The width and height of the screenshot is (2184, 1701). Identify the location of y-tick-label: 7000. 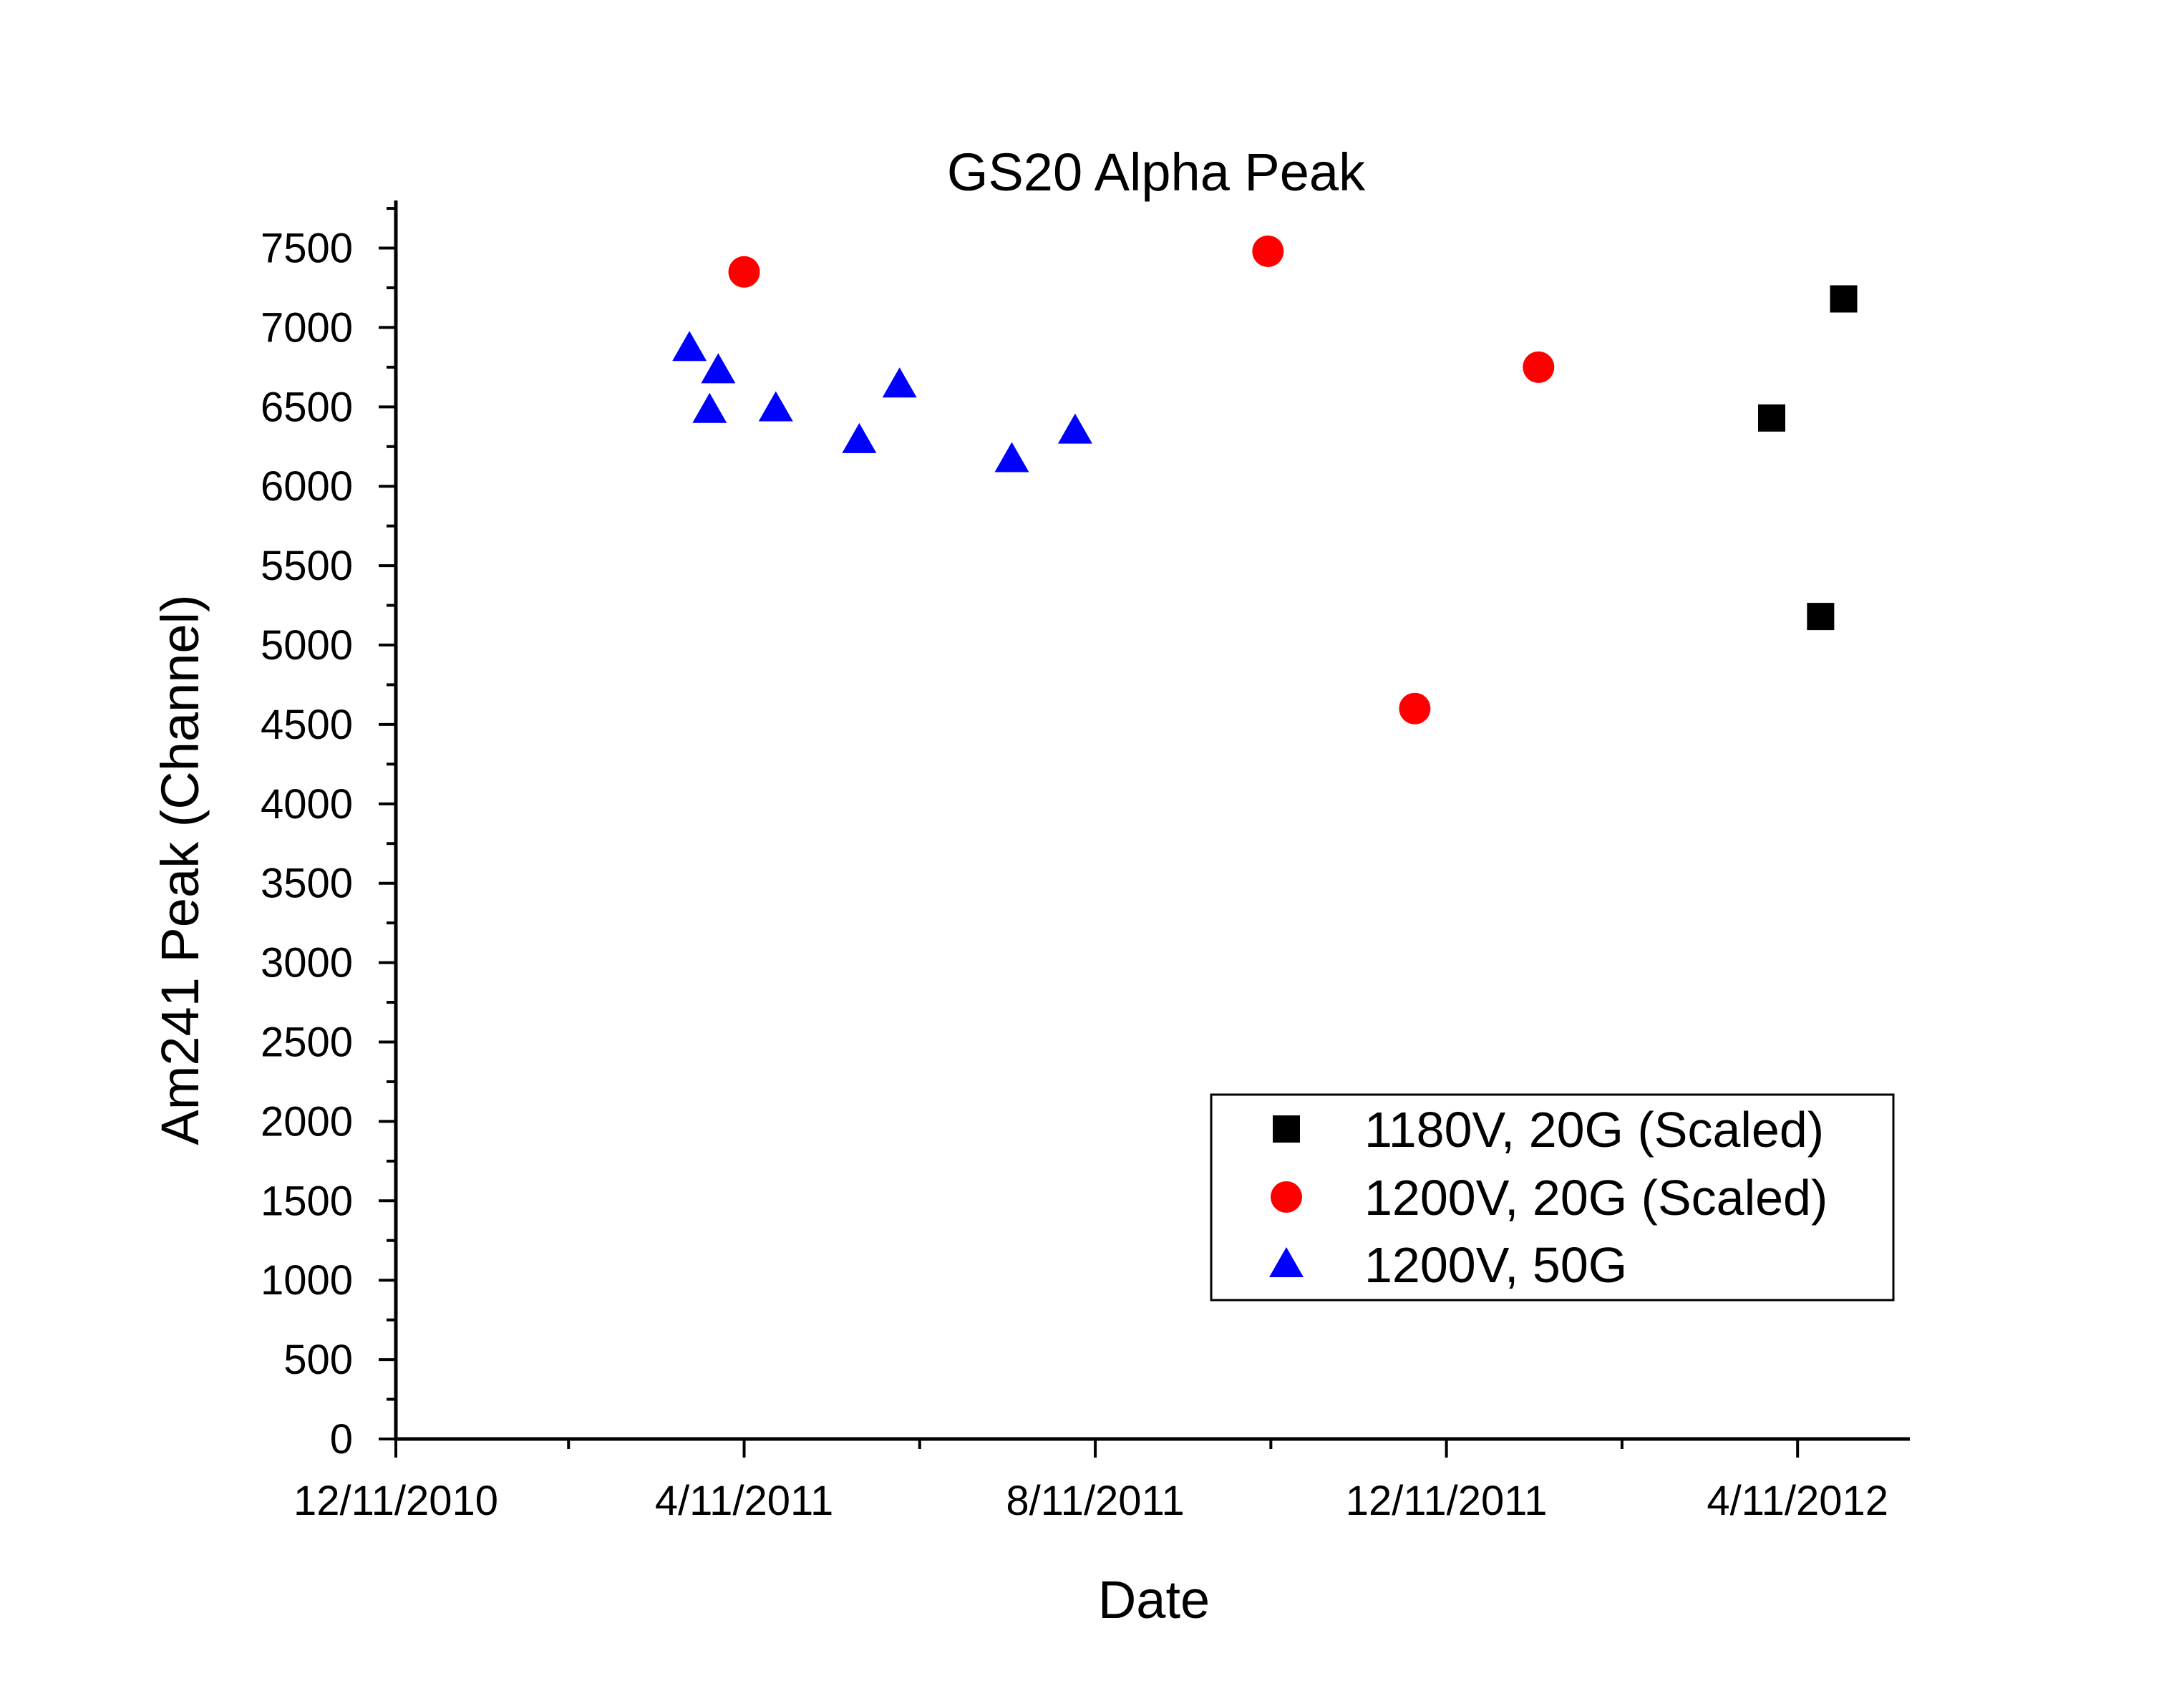
(307, 327).